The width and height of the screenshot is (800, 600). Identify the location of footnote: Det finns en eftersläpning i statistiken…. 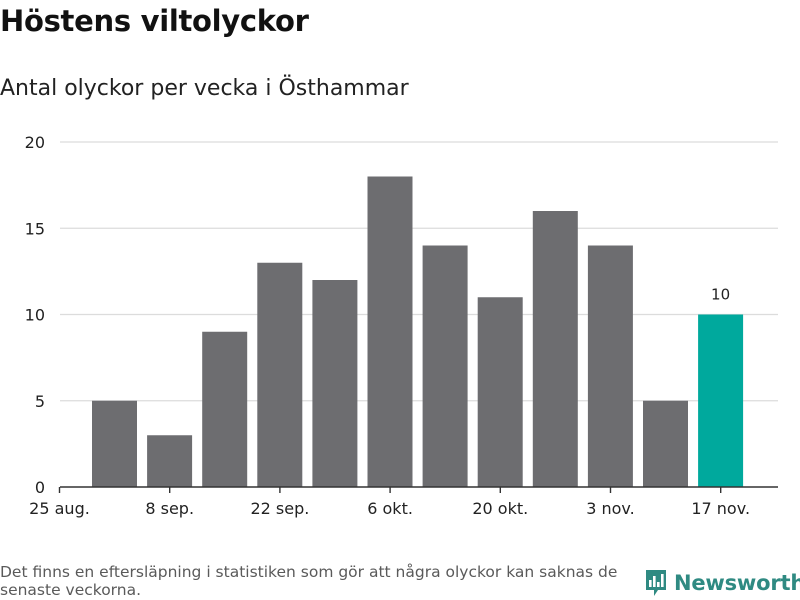
(309, 581).